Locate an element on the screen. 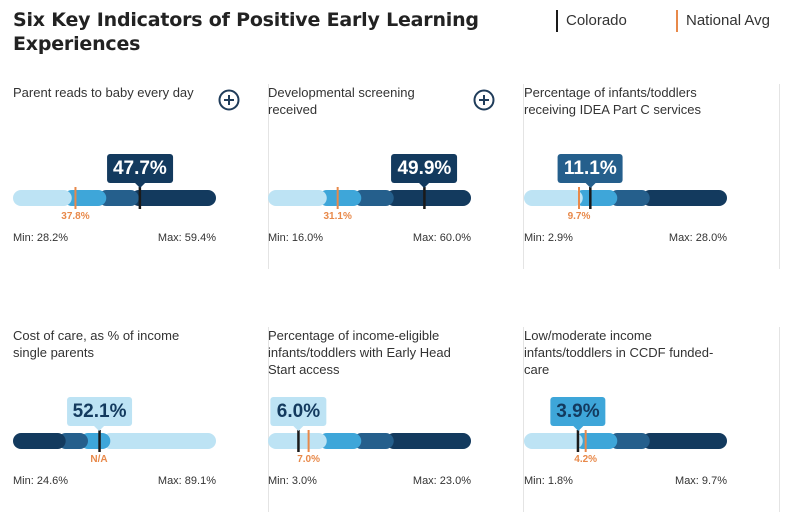 The width and height of the screenshot is (791, 516). max-label: Max: 9.7% is located at coordinates (701, 481).